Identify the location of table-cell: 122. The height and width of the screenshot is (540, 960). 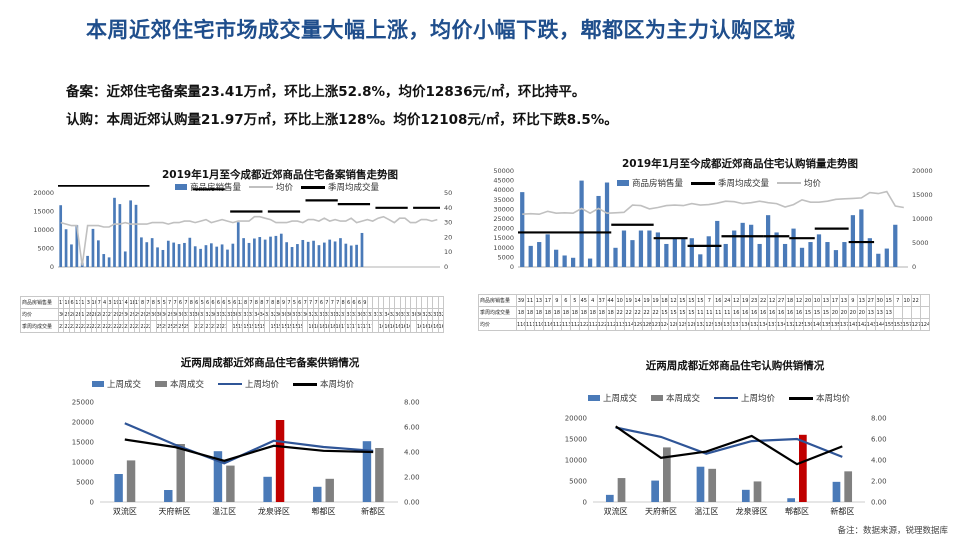
(583, 324).